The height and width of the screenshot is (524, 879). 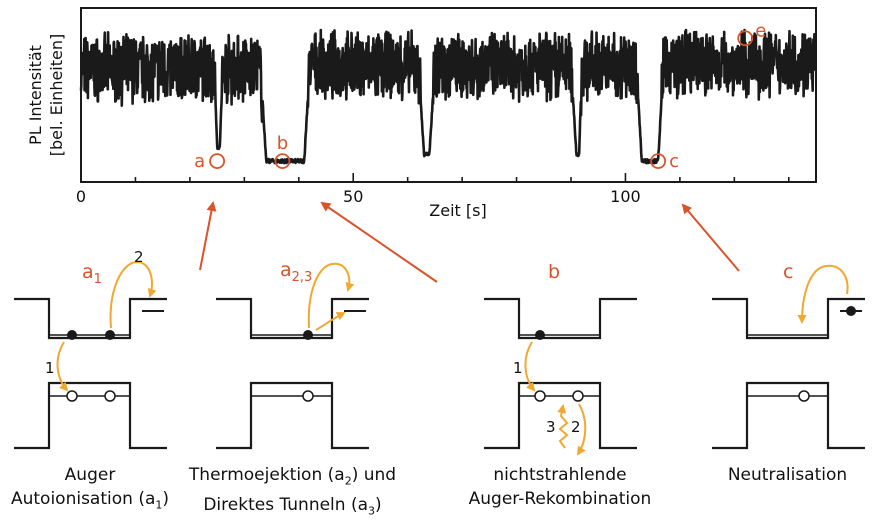 I want to click on process-label: c, so click(x=788, y=272).